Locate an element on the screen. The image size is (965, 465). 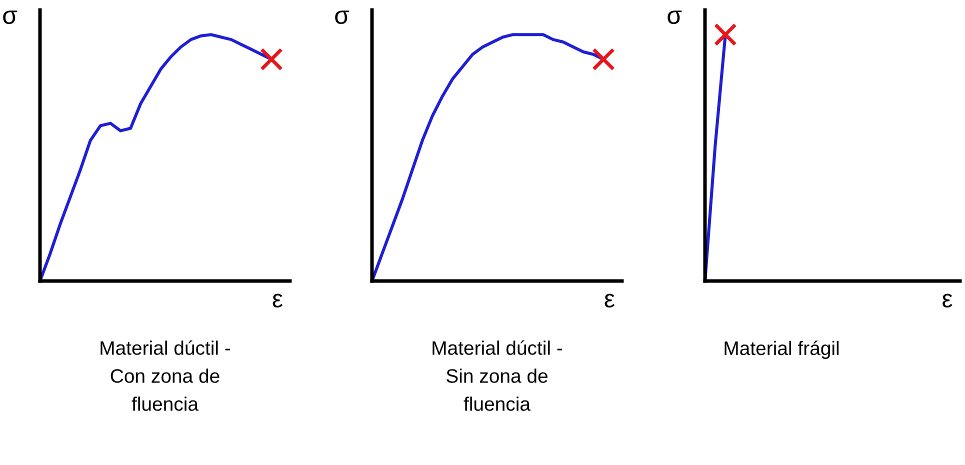
text: Material dúctil - Con zona de fluencia is located at coordinates (165, 375).